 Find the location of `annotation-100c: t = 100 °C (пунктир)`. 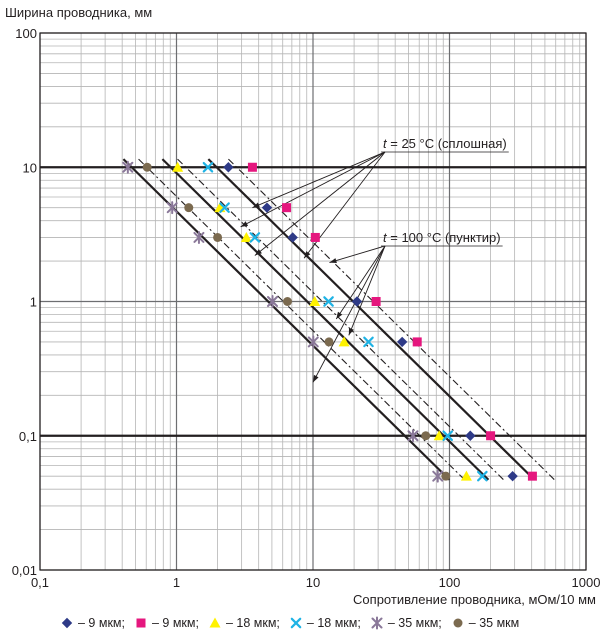

annotation-100c: t = 100 °C (пунктир) is located at coordinates (442, 237).